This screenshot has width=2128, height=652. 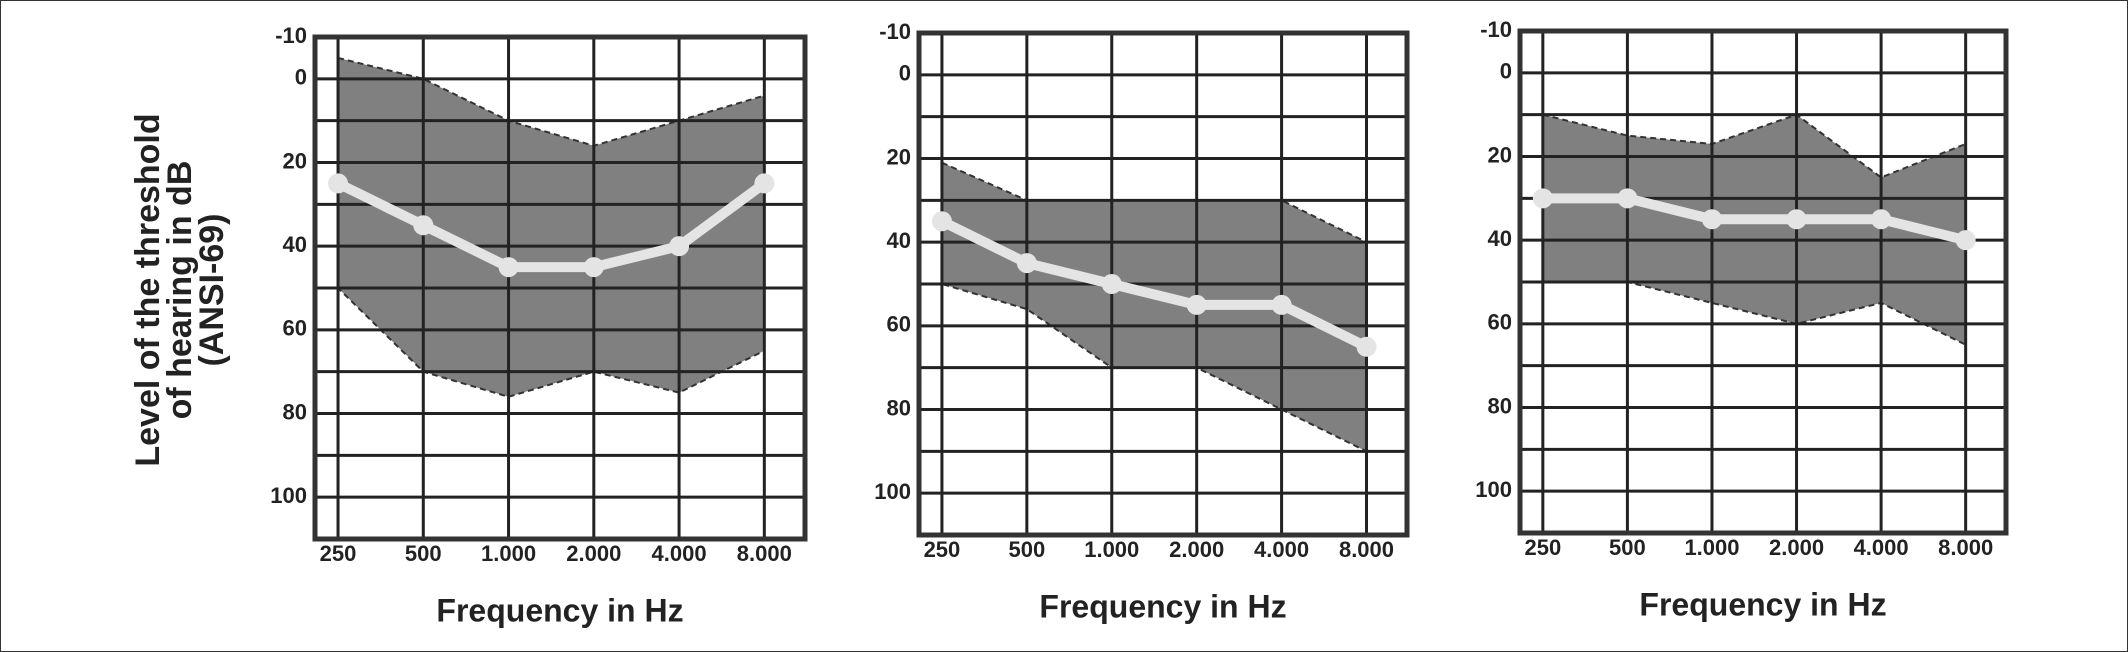 I want to click on y-axis-label: of hearing in dB, so click(x=180, y=290).